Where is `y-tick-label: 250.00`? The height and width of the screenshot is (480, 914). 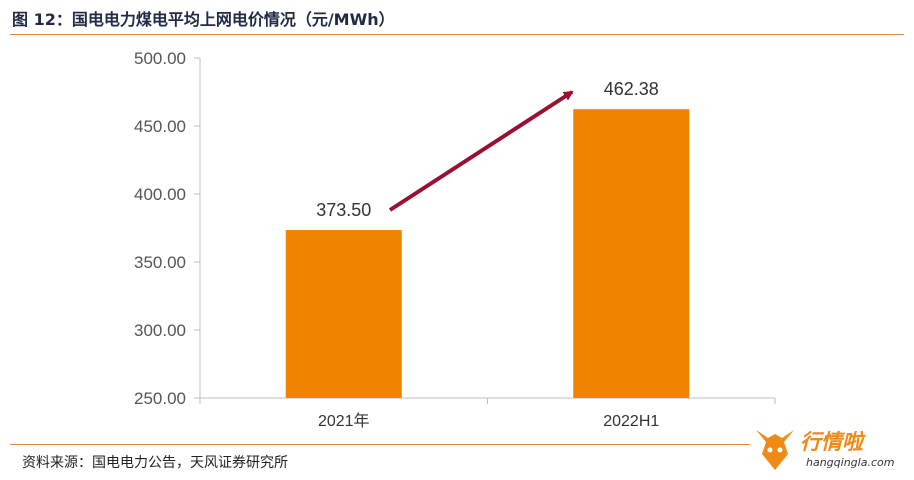
y-tick-label: 250.00 is located at coordinates (160, 398).